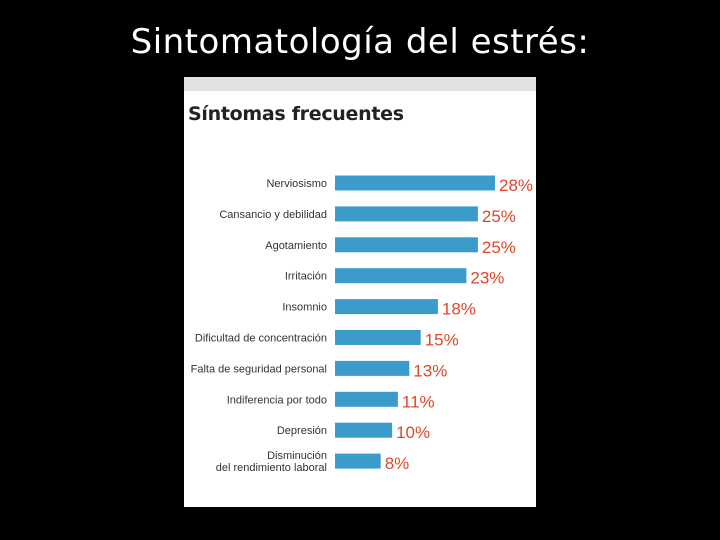 The width and height of the screenshot is (720, 540). Describe the element at coordinates (430, 370) in the screenshot. I see `value-label: 13%` at that location.